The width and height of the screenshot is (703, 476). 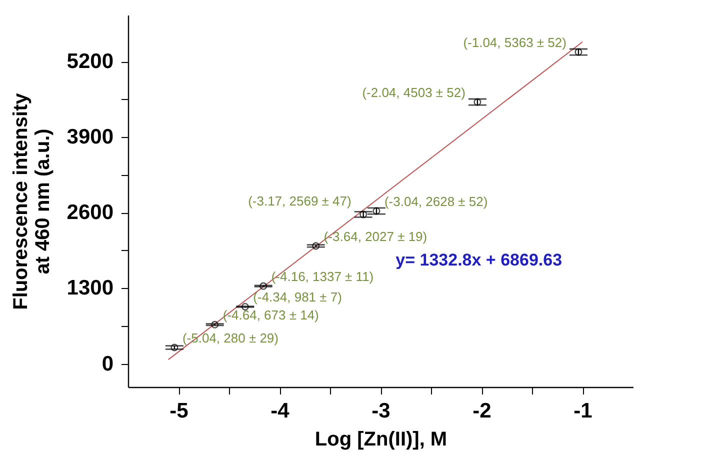 I want to click on annotation: (-4.34, 981 ± 7), so click(x=297, y=297).